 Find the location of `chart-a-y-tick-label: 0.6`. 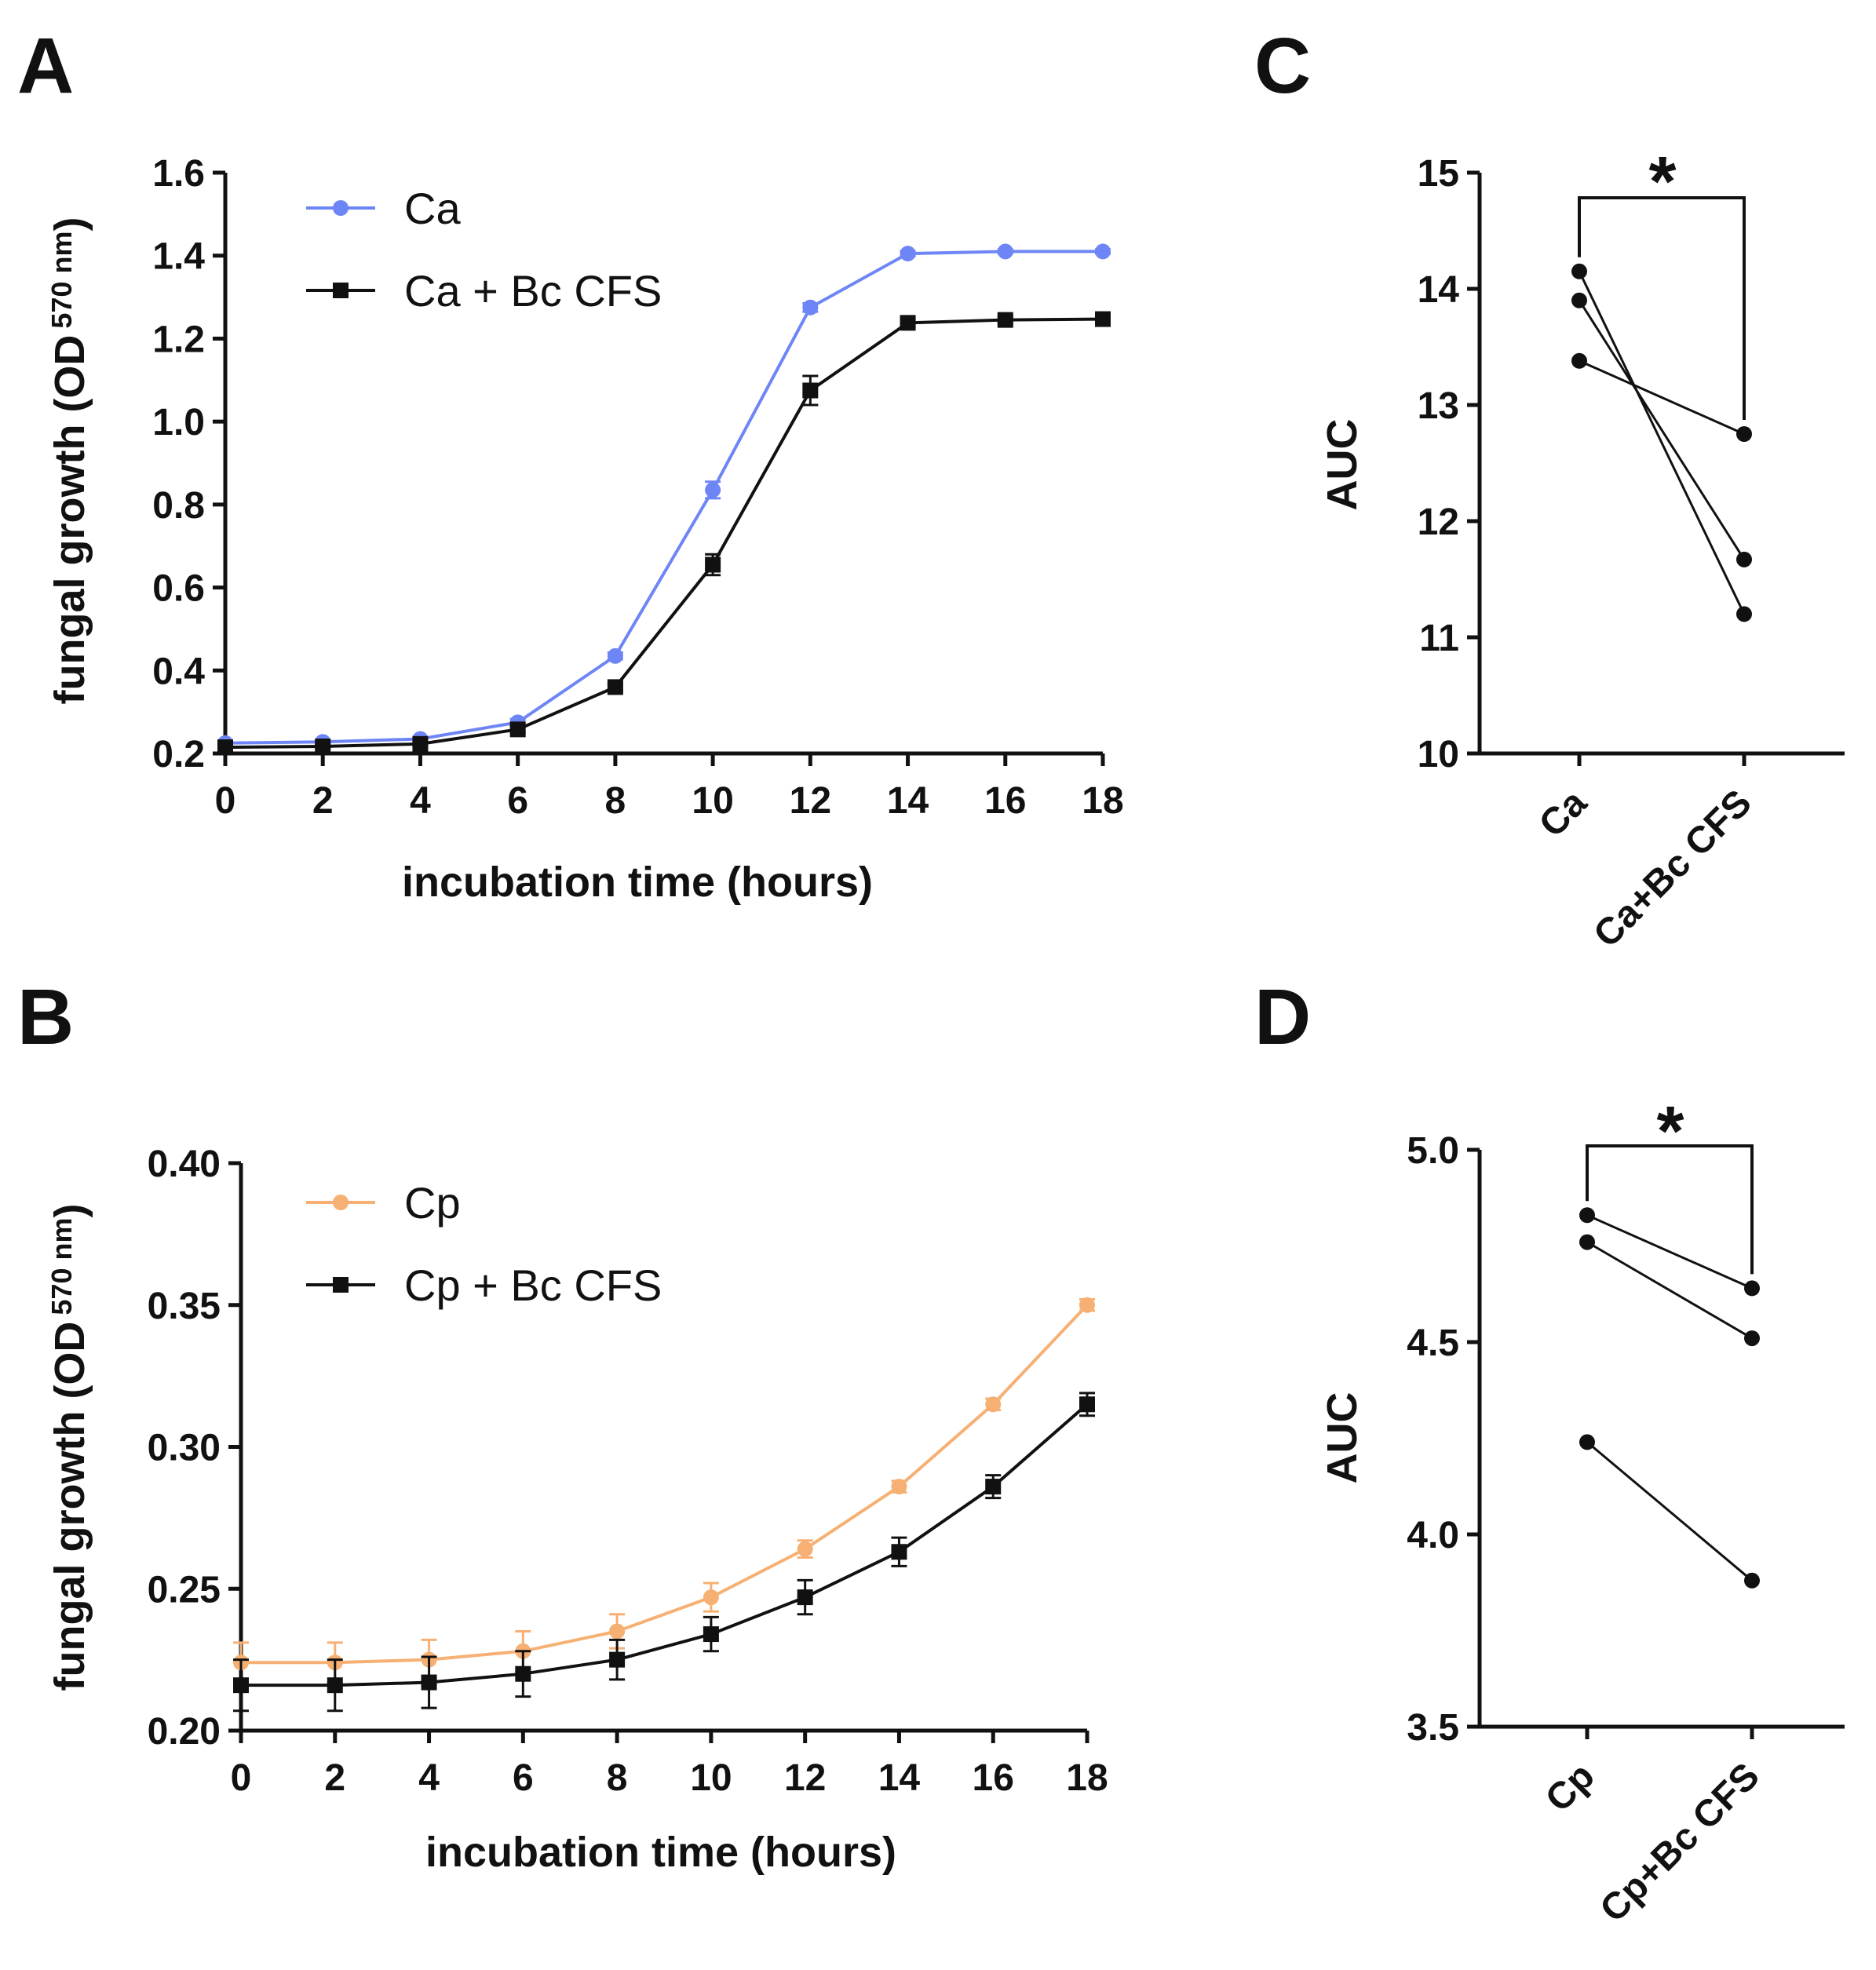

chart-a-y-tick-label: 0.6 is located at coordinates (179, 589).